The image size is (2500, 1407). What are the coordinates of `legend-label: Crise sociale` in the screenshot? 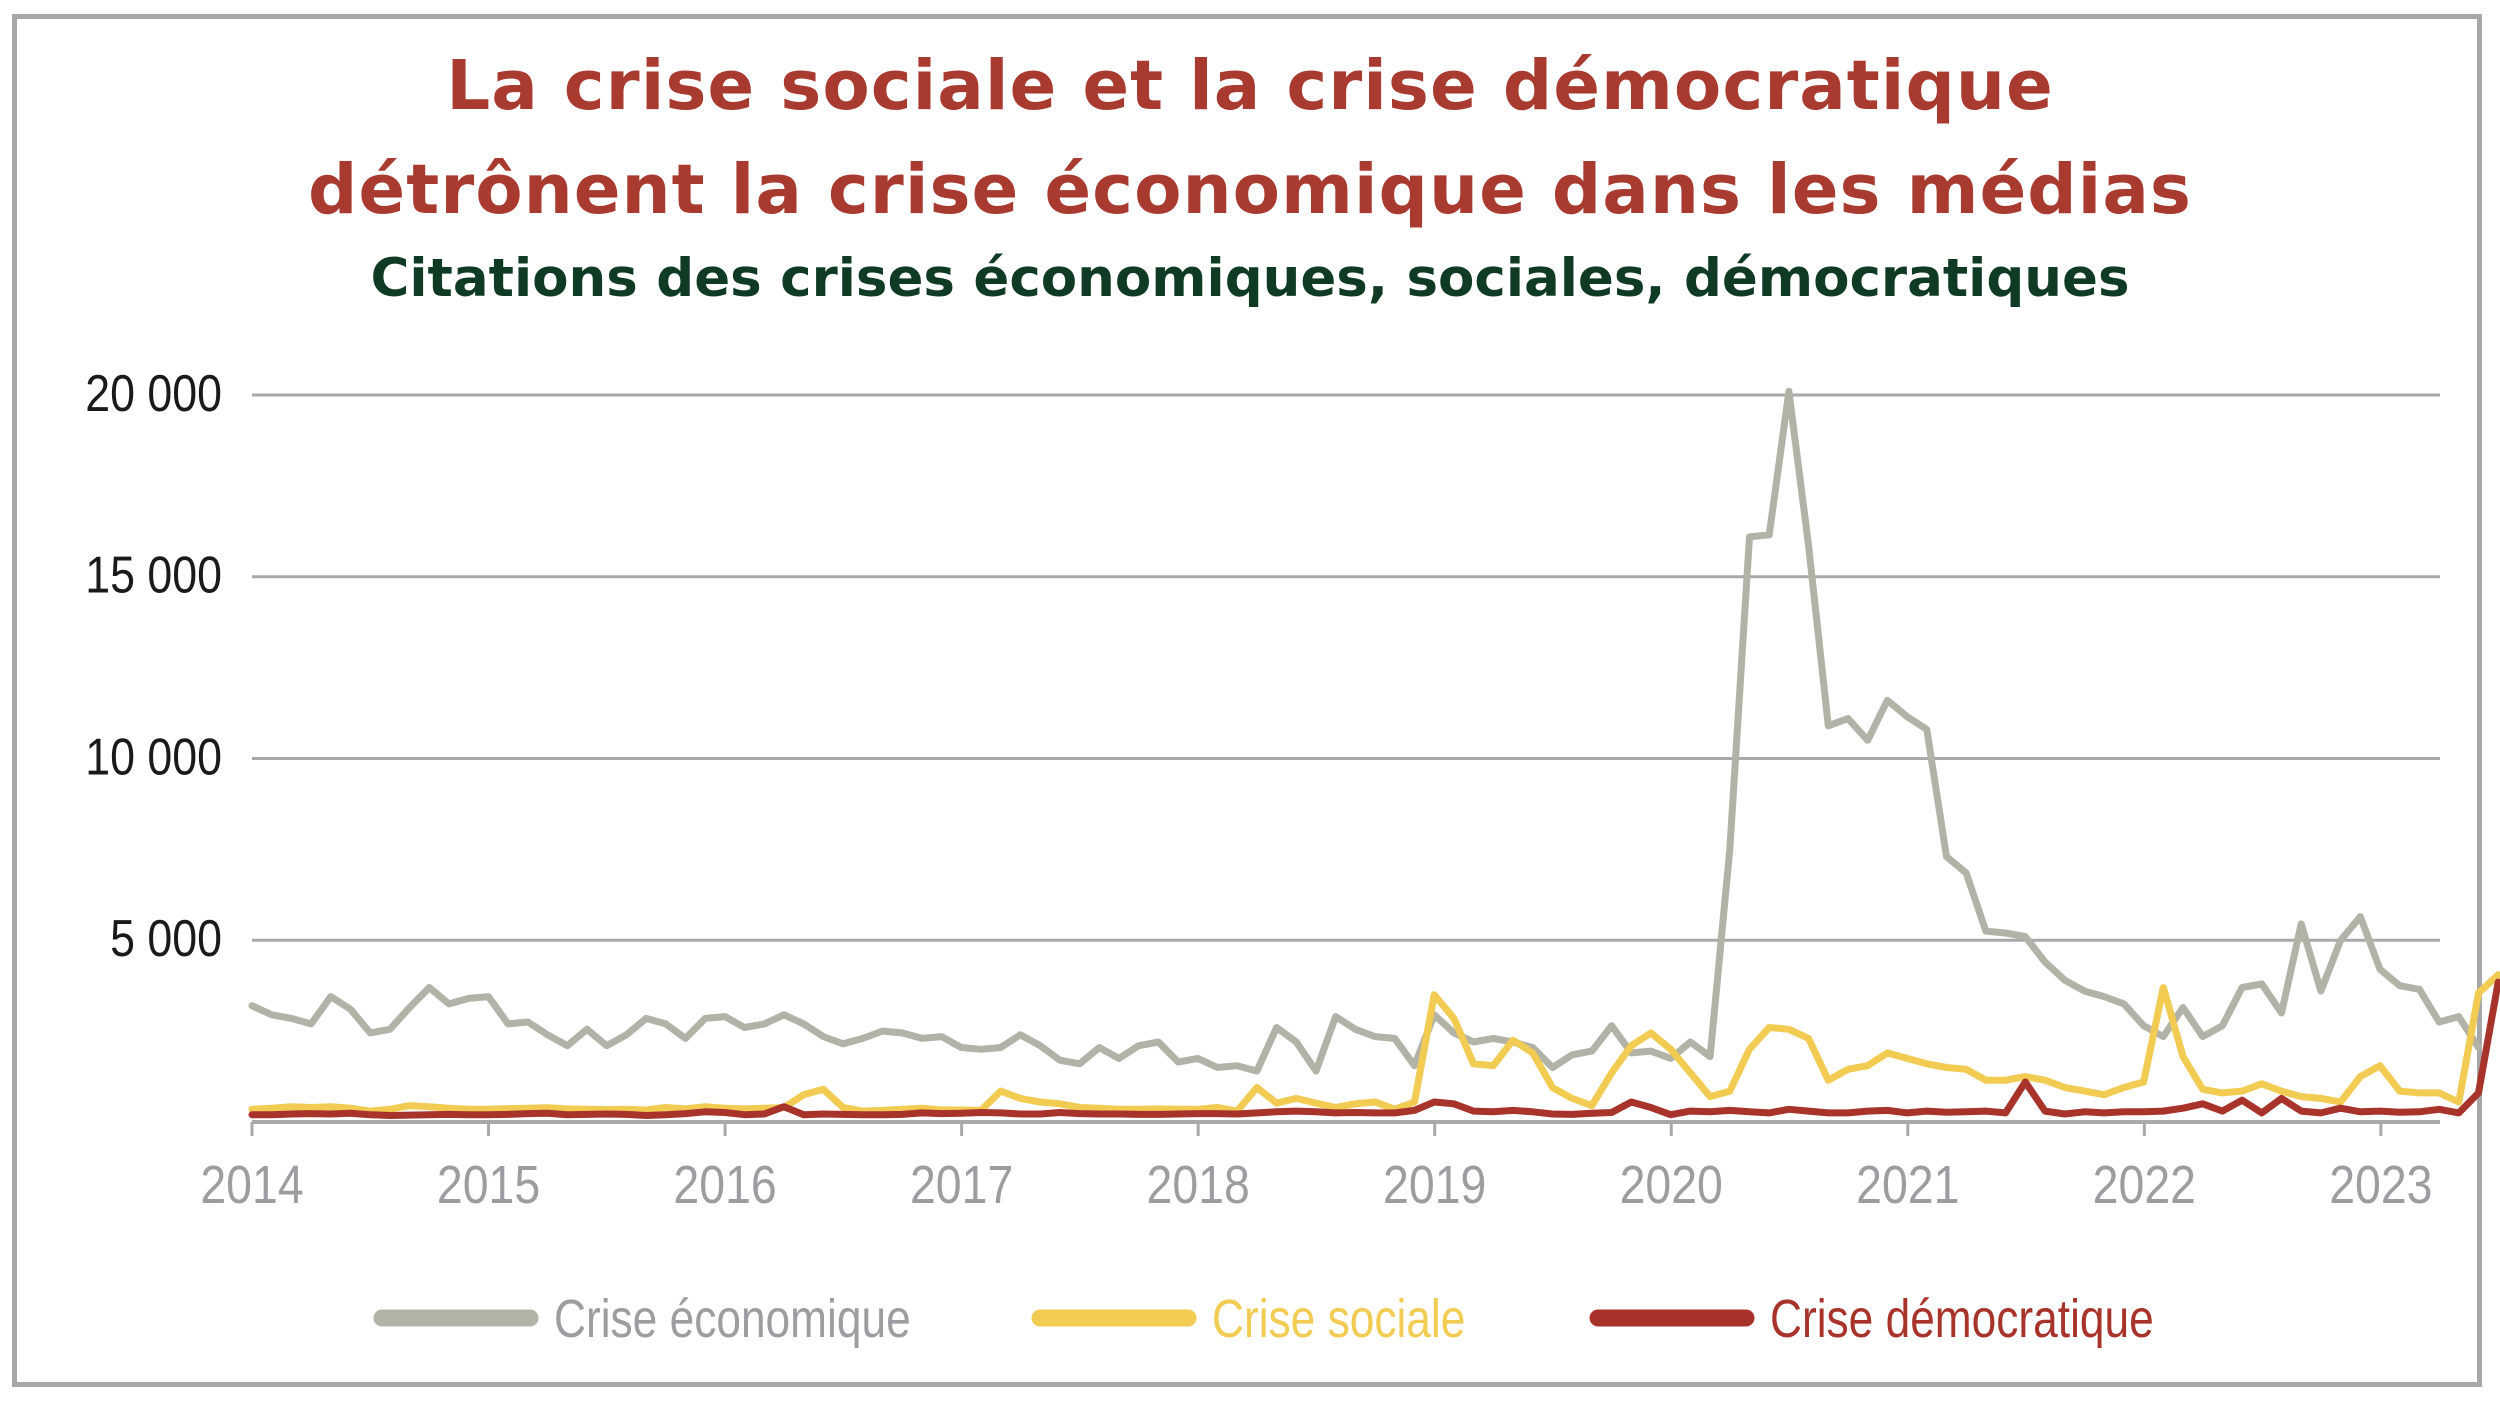 It's located at (1338, 1319).